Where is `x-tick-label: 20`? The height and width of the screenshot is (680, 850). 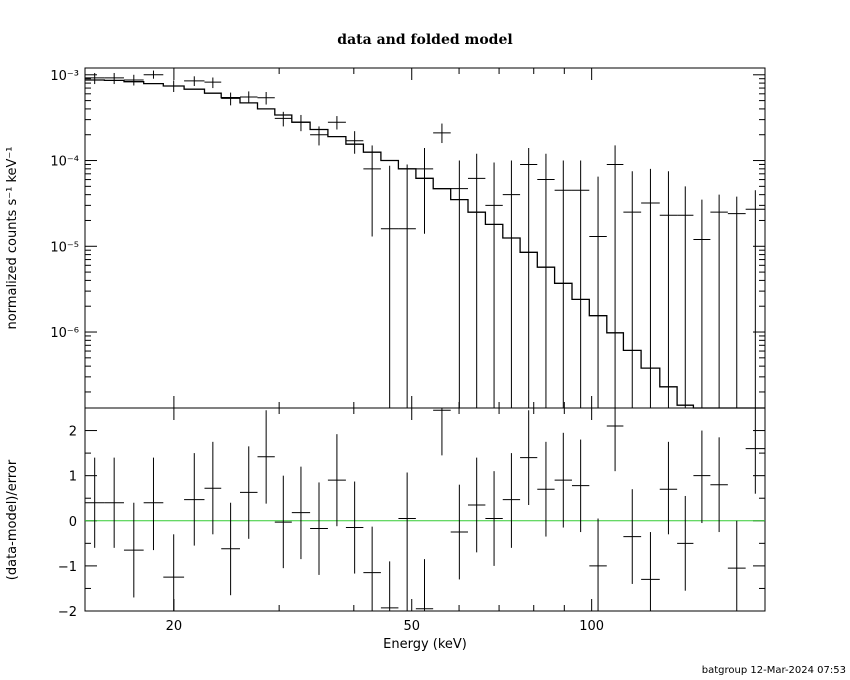
x-tick-label: 20 is located at coordinates (174, 626).